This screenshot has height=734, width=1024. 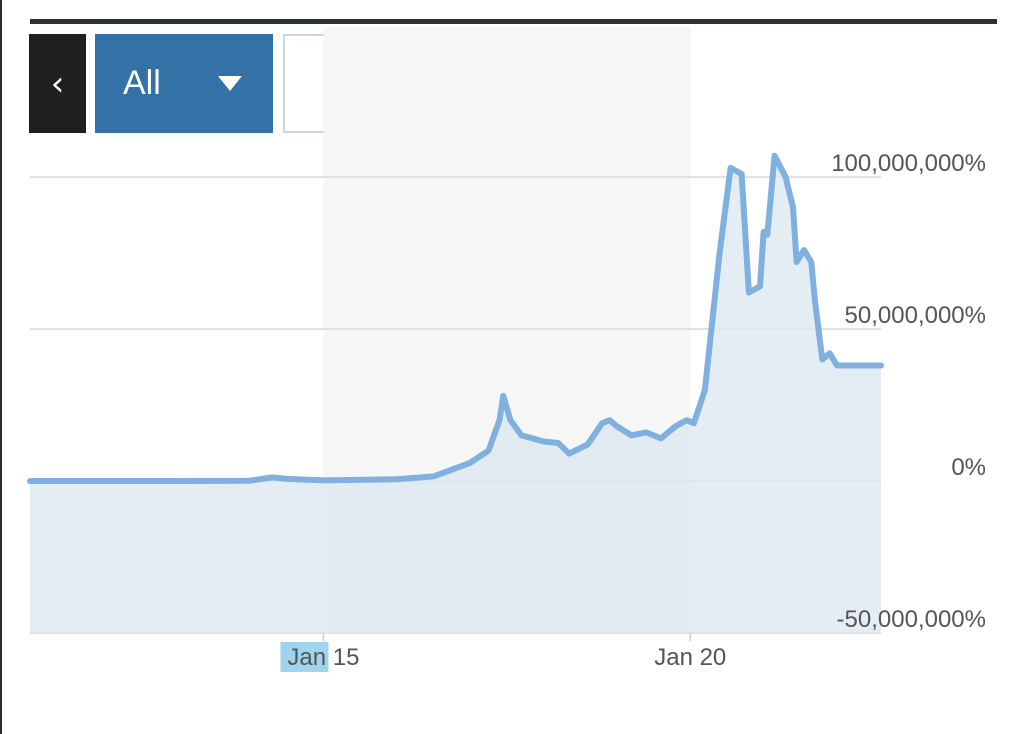 I want to click on range-dropdown: All, so click(x=184, y=83).